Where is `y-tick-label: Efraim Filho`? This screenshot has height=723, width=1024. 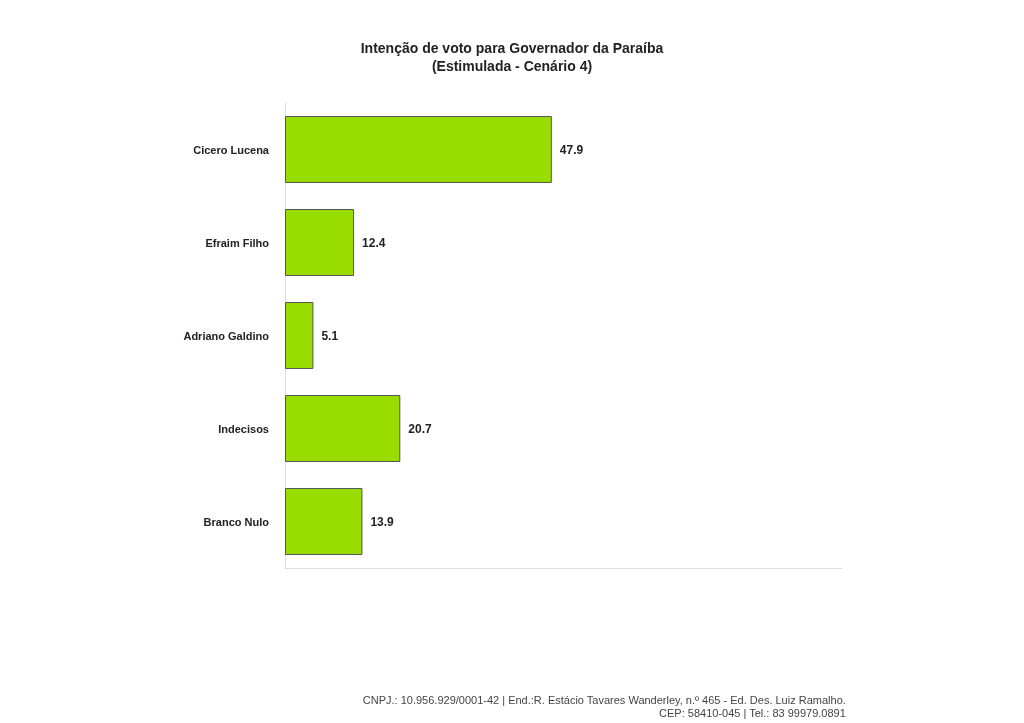 y-tick-label: Efraim Filho is located at coordinates (237, 242).